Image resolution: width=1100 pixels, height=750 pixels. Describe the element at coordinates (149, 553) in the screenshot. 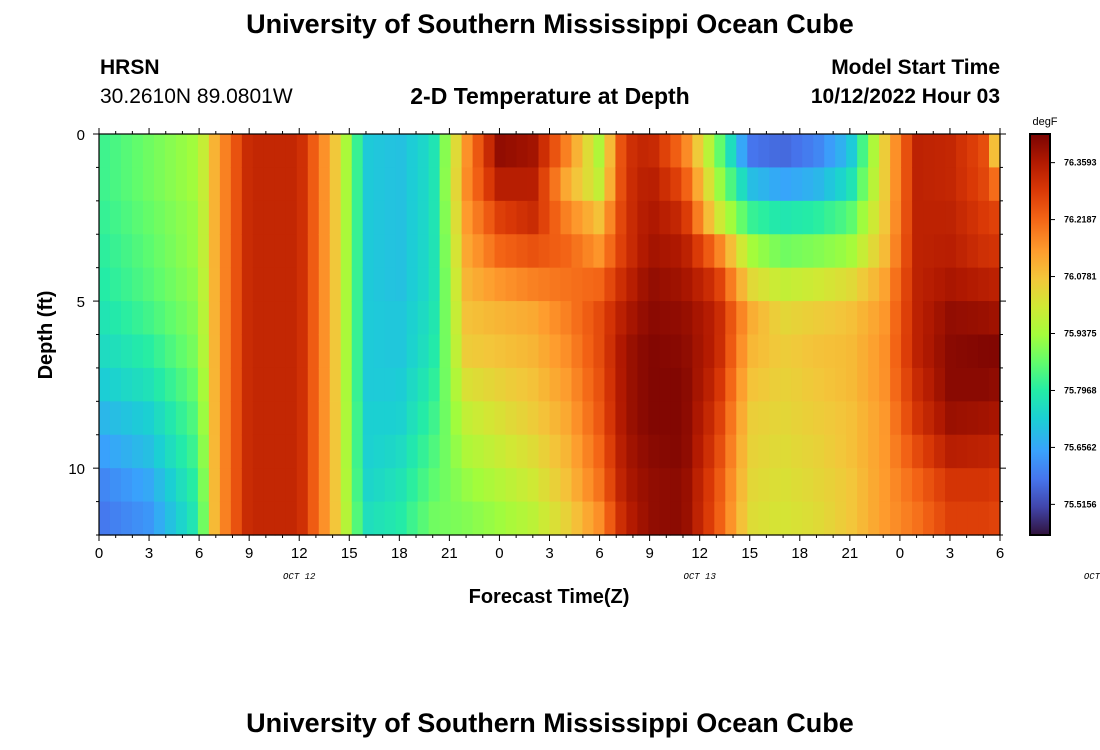

I see `x-tick-label: 3` at that location.